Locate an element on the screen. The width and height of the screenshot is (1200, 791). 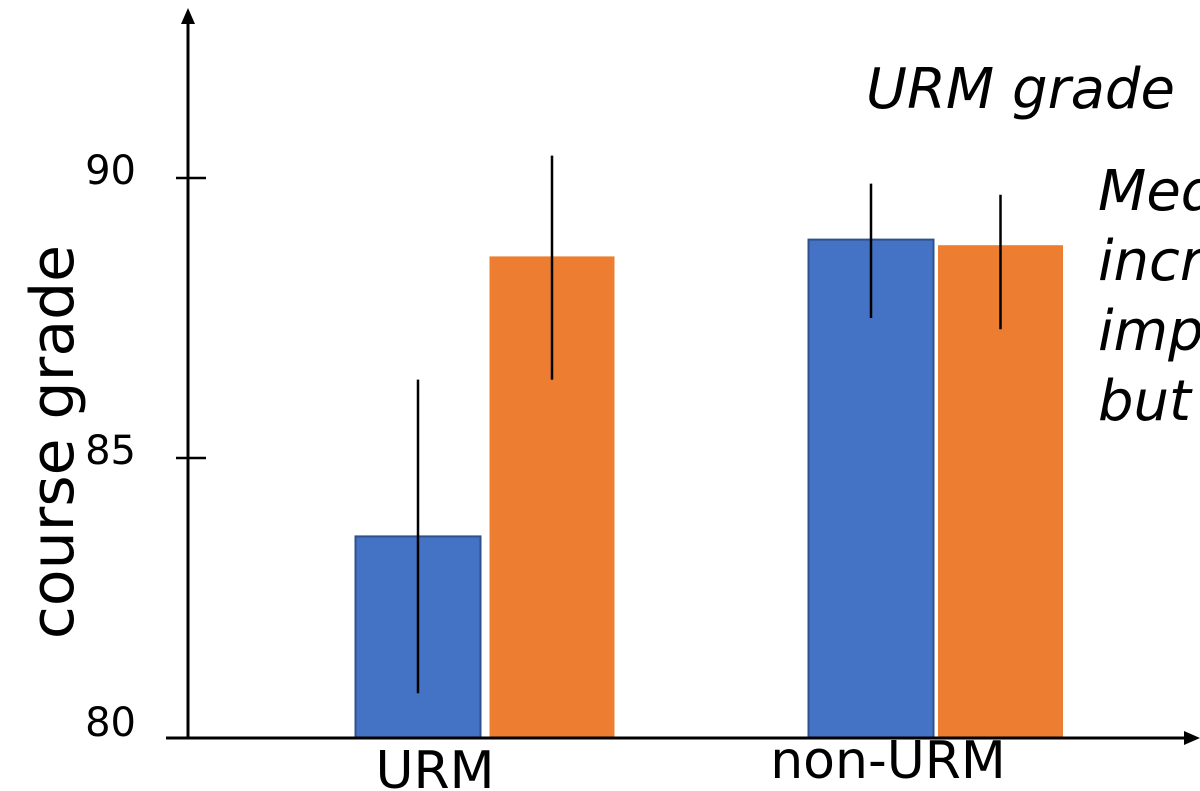
bar-series-1-non-urm is located at coordinates (871, 488).